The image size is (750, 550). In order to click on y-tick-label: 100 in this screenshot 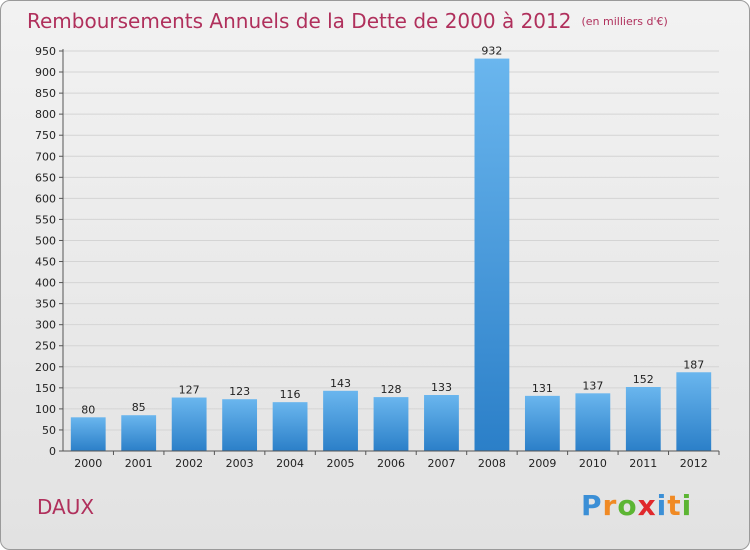, I will do `click(45, 409)`.